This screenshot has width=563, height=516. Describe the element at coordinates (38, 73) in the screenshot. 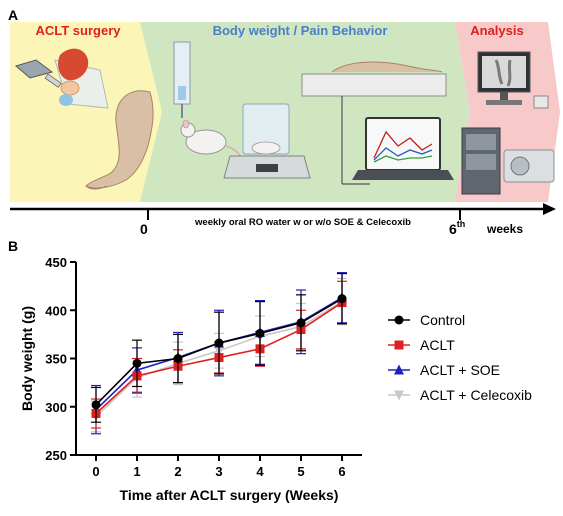

I see `scalpel-icon` at that location.